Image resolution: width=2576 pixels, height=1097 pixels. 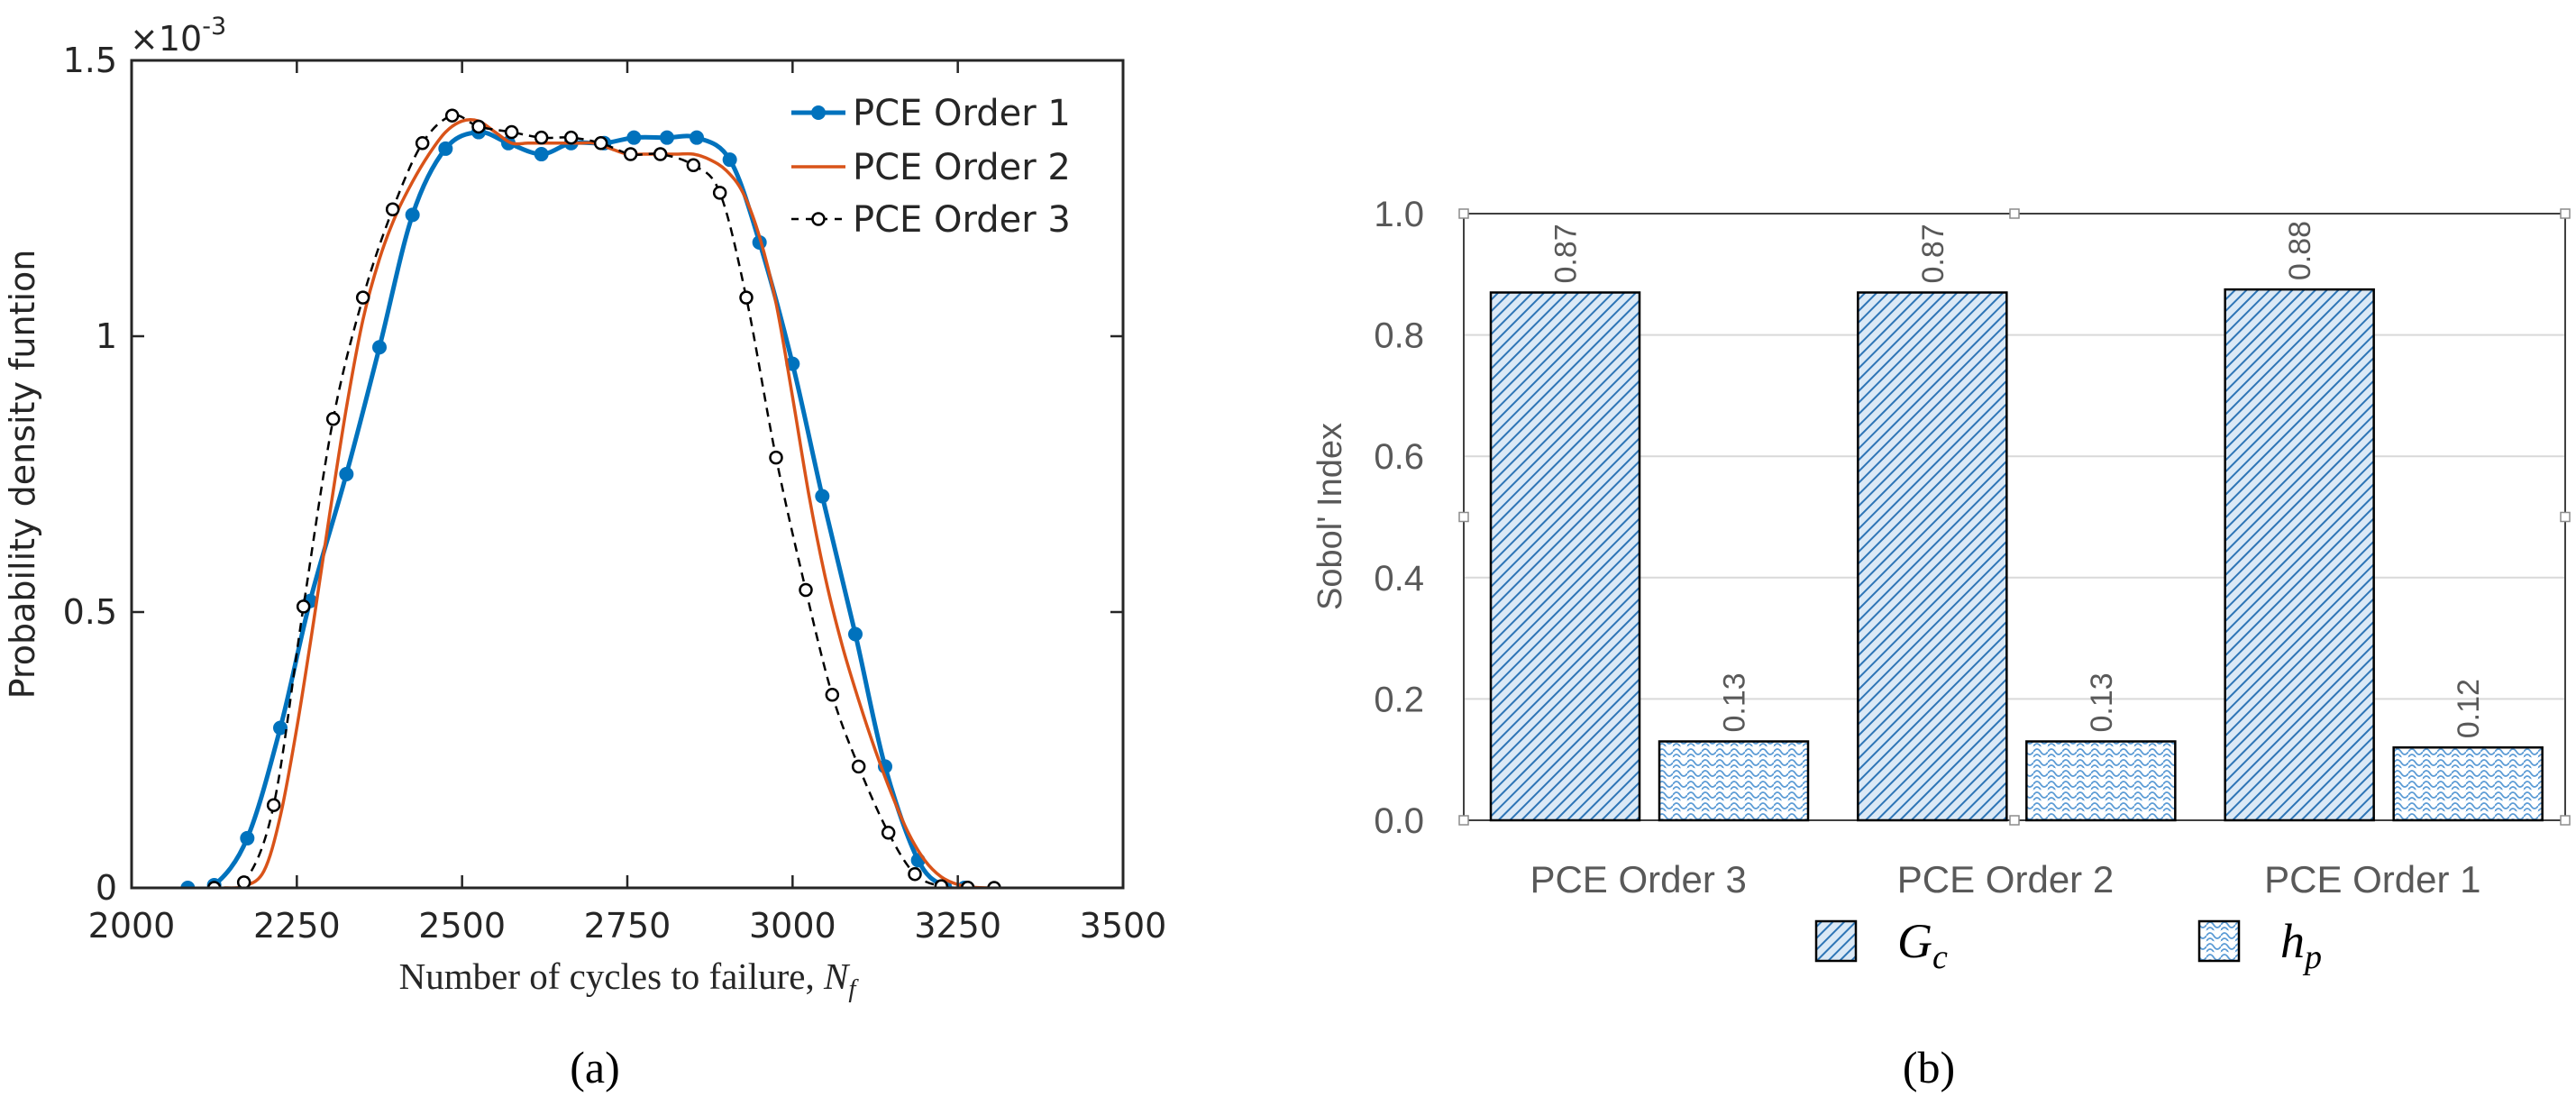 I want to click on legend-swatch-hp, so click(x=2219, y=941).